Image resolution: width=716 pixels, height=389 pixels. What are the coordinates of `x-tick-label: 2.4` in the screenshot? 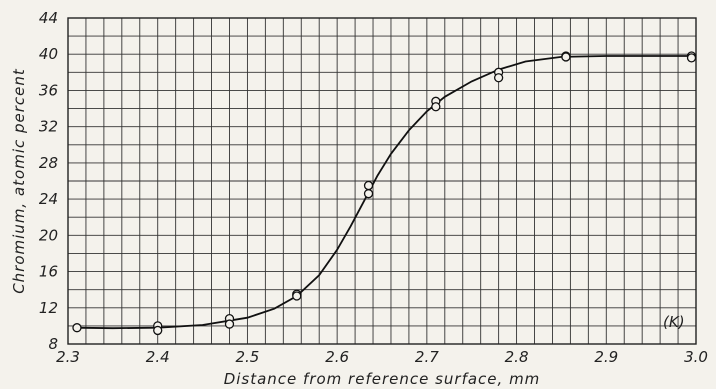 It's located at (158, 357).